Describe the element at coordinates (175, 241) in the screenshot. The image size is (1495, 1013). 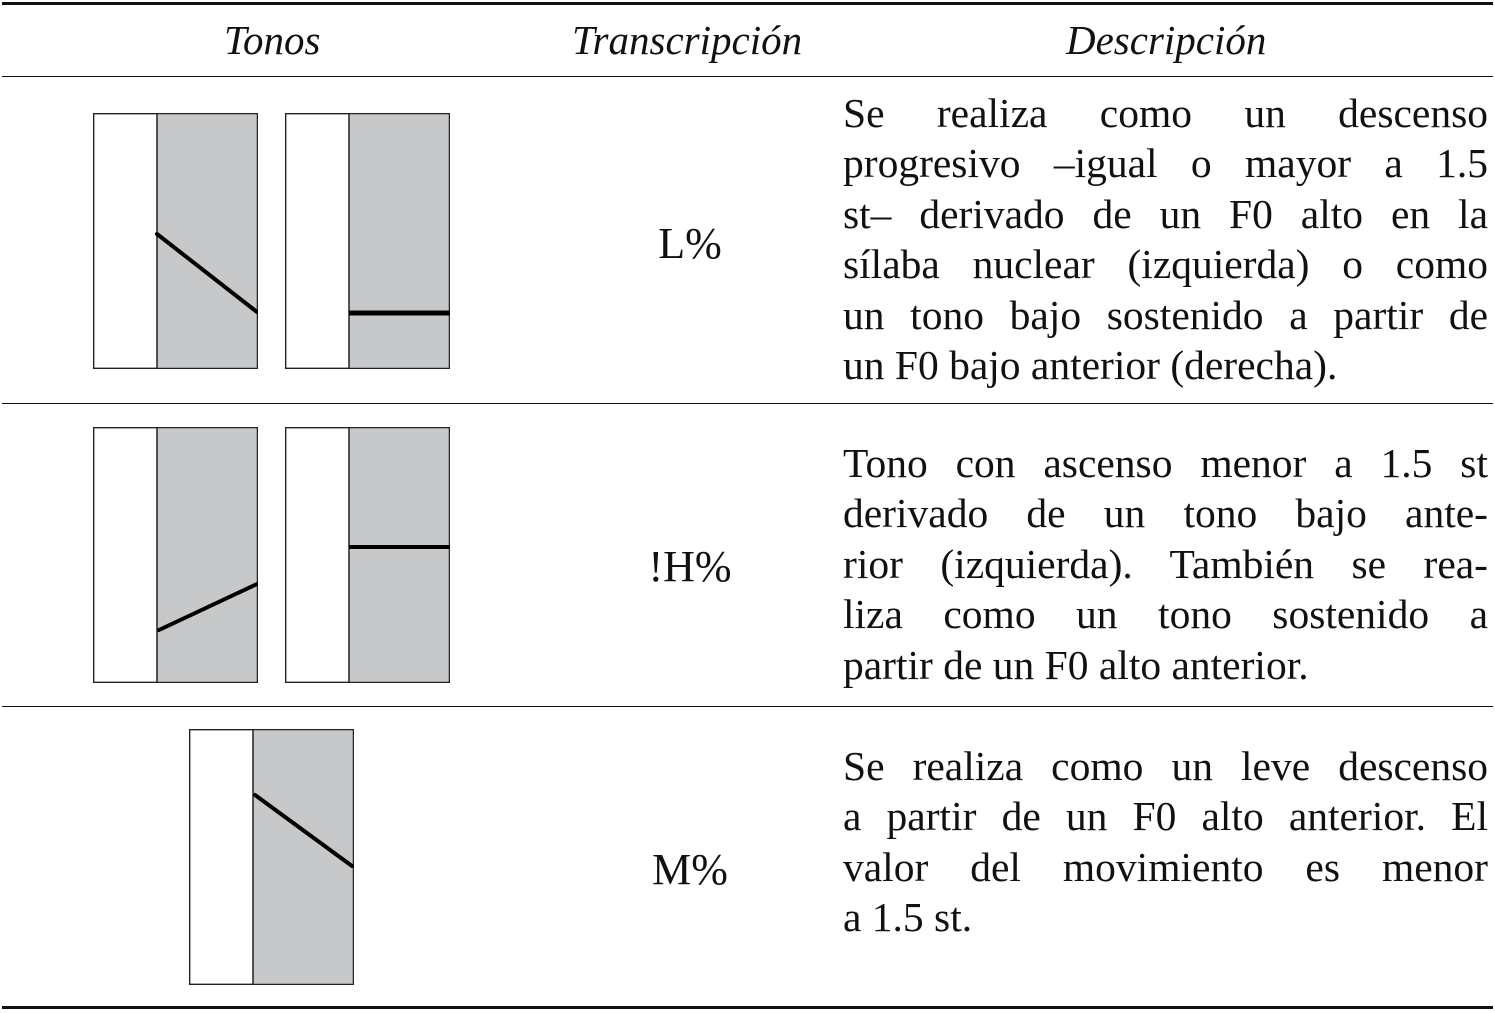
I see `tone-diagram-falling` at that location.